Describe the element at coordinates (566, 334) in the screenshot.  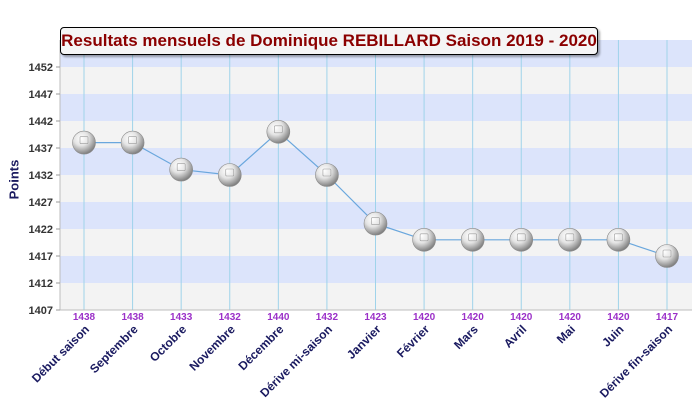
I see `x-category-label: Mai` at that location.